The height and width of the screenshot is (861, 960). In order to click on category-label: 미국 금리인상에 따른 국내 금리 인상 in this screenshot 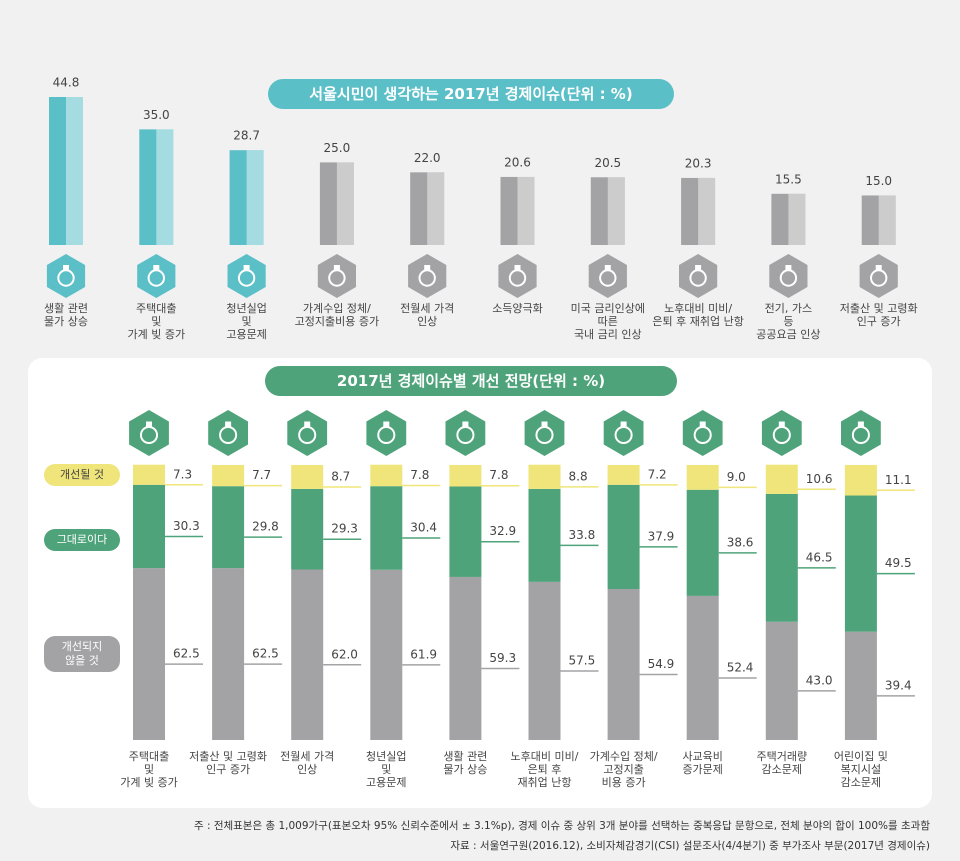, I will do `click(607, 321)`.